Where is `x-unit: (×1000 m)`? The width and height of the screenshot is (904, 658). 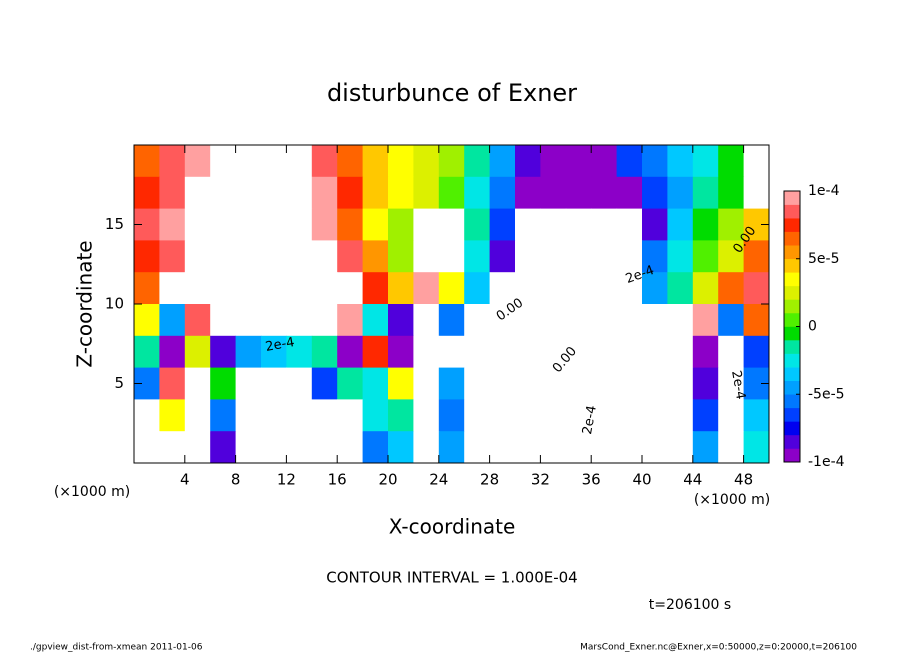
x-unit: (×1000 m) is located at coordinates (732, 500).